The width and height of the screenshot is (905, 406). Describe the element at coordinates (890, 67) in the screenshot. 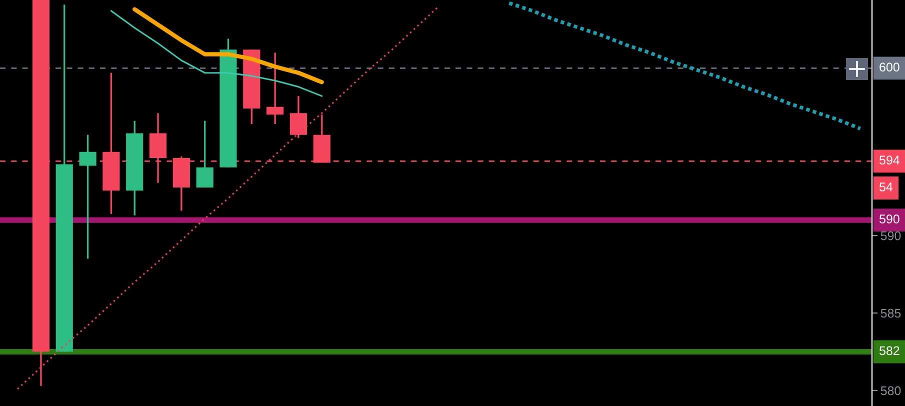

I see `annotation: 600` at that location.